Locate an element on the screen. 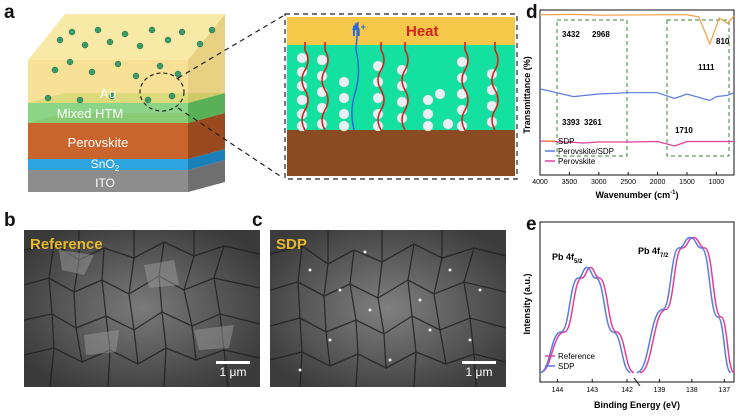 This screenshot has width=737, height=418. layer-au is located at coordinates (126, 58).